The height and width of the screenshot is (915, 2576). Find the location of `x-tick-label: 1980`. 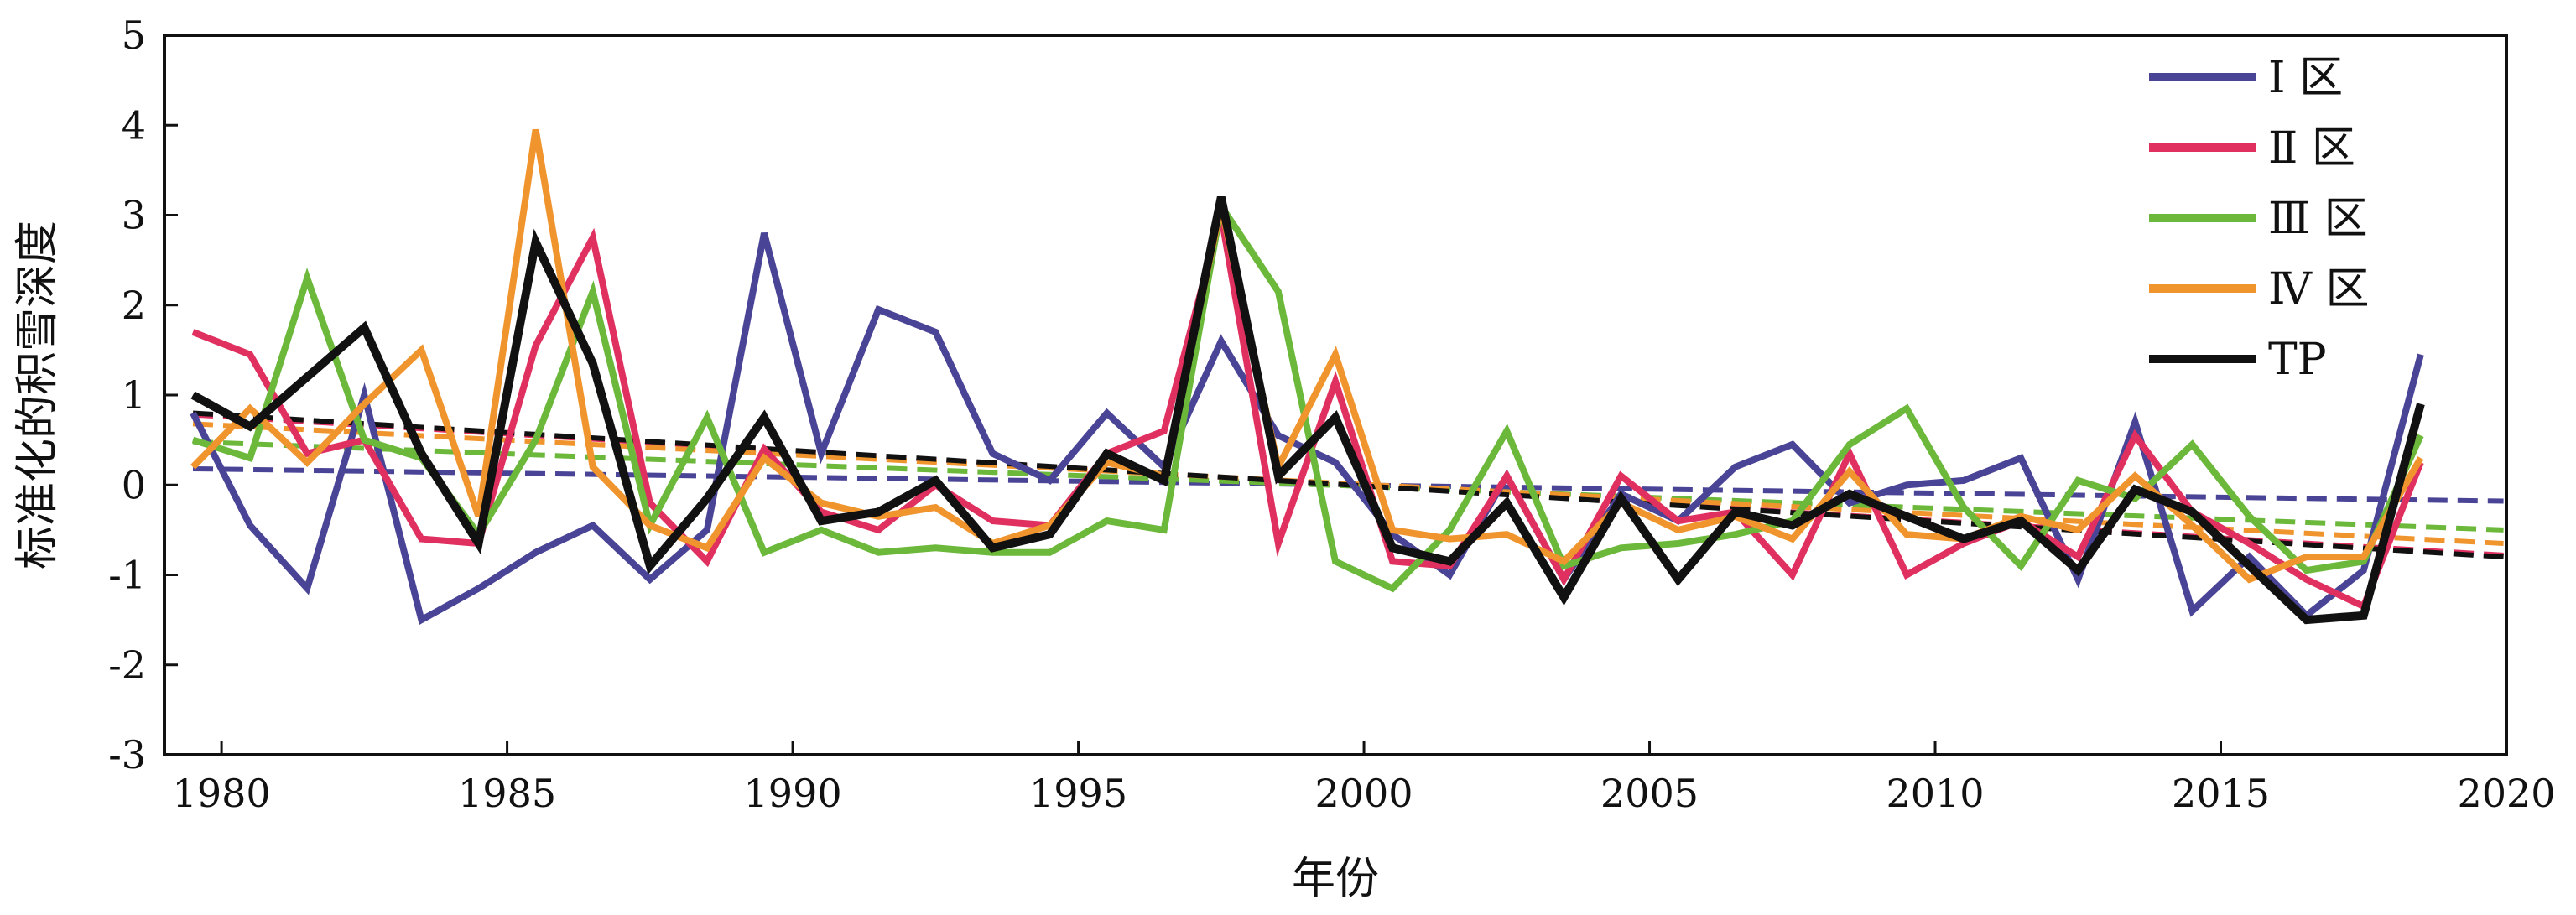

x-tick-label: 1980 is located at coordinates (222, 793).